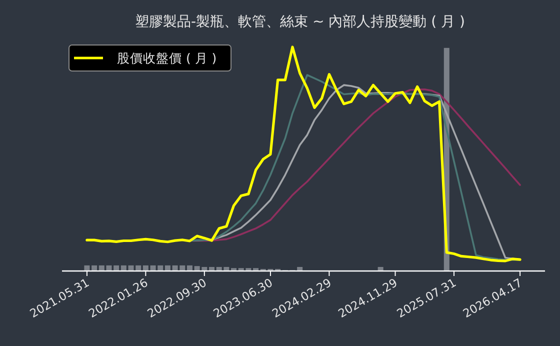  I want to click on chart-title: 塑膠製品-製瓶、軟管、絲束 ~ 內部人持股變動 ( 月 ), so click(300, 22).